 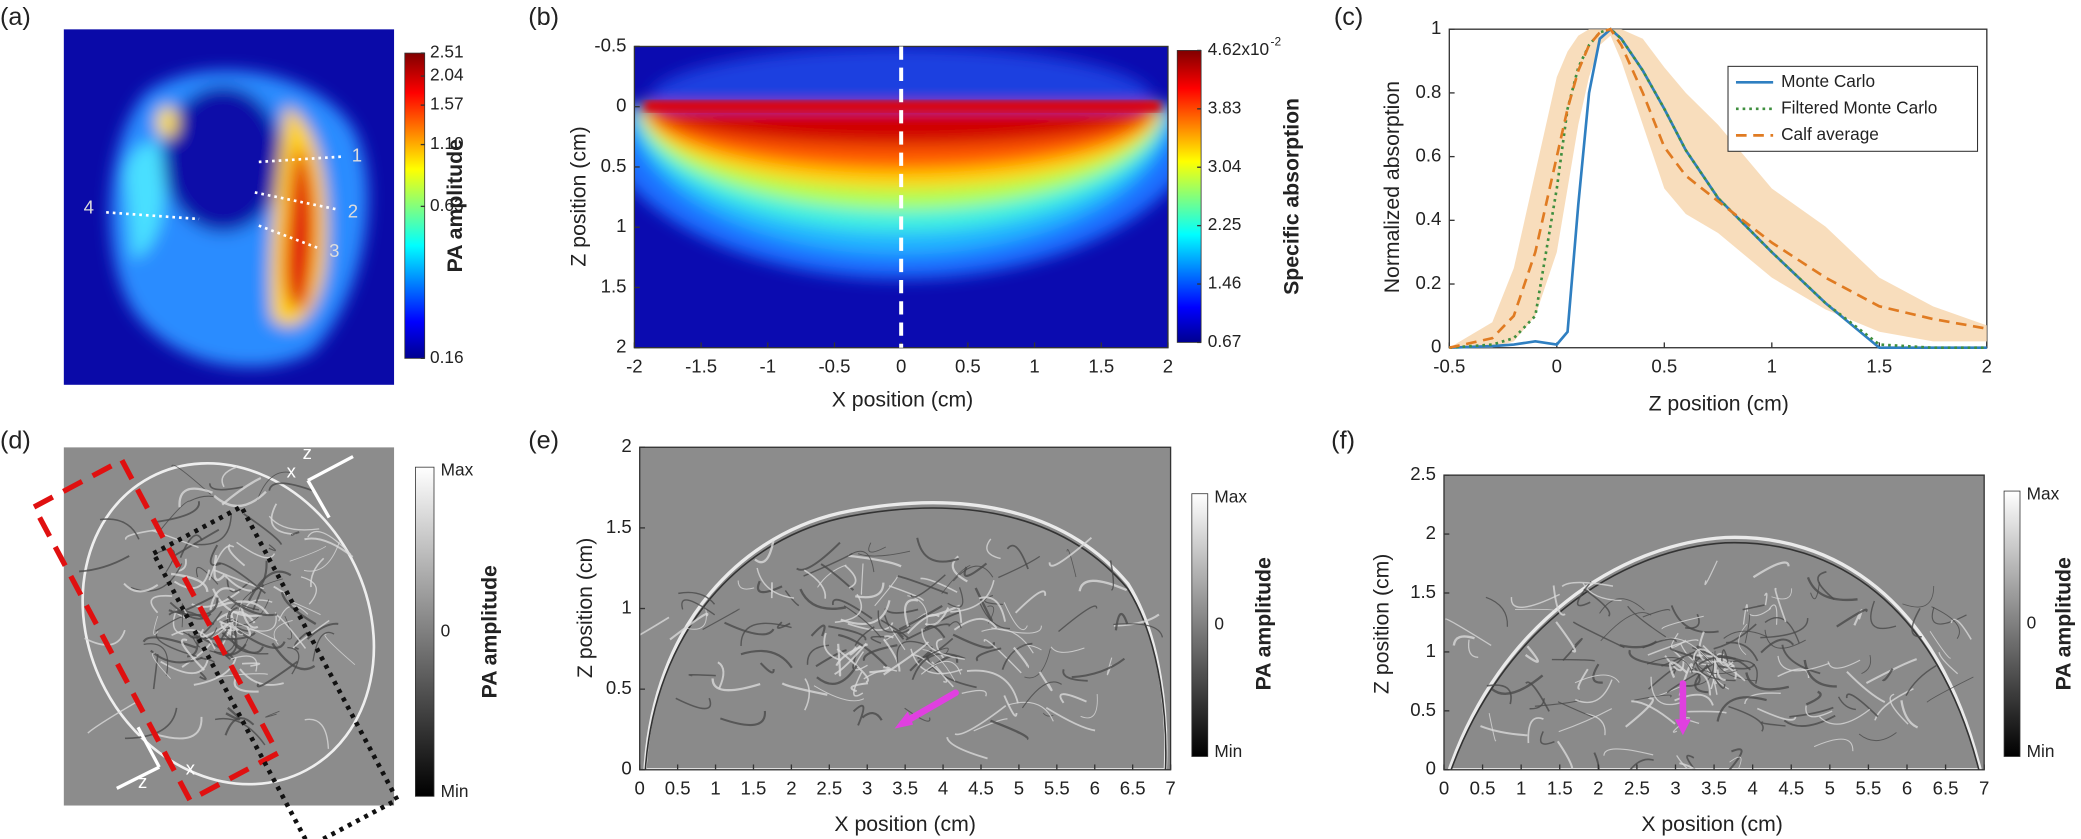 What do you see at coordinates (1429, 282) in the screenshot?
I see `y-tick-label: 0.2` at bounding box center [1429, 282].